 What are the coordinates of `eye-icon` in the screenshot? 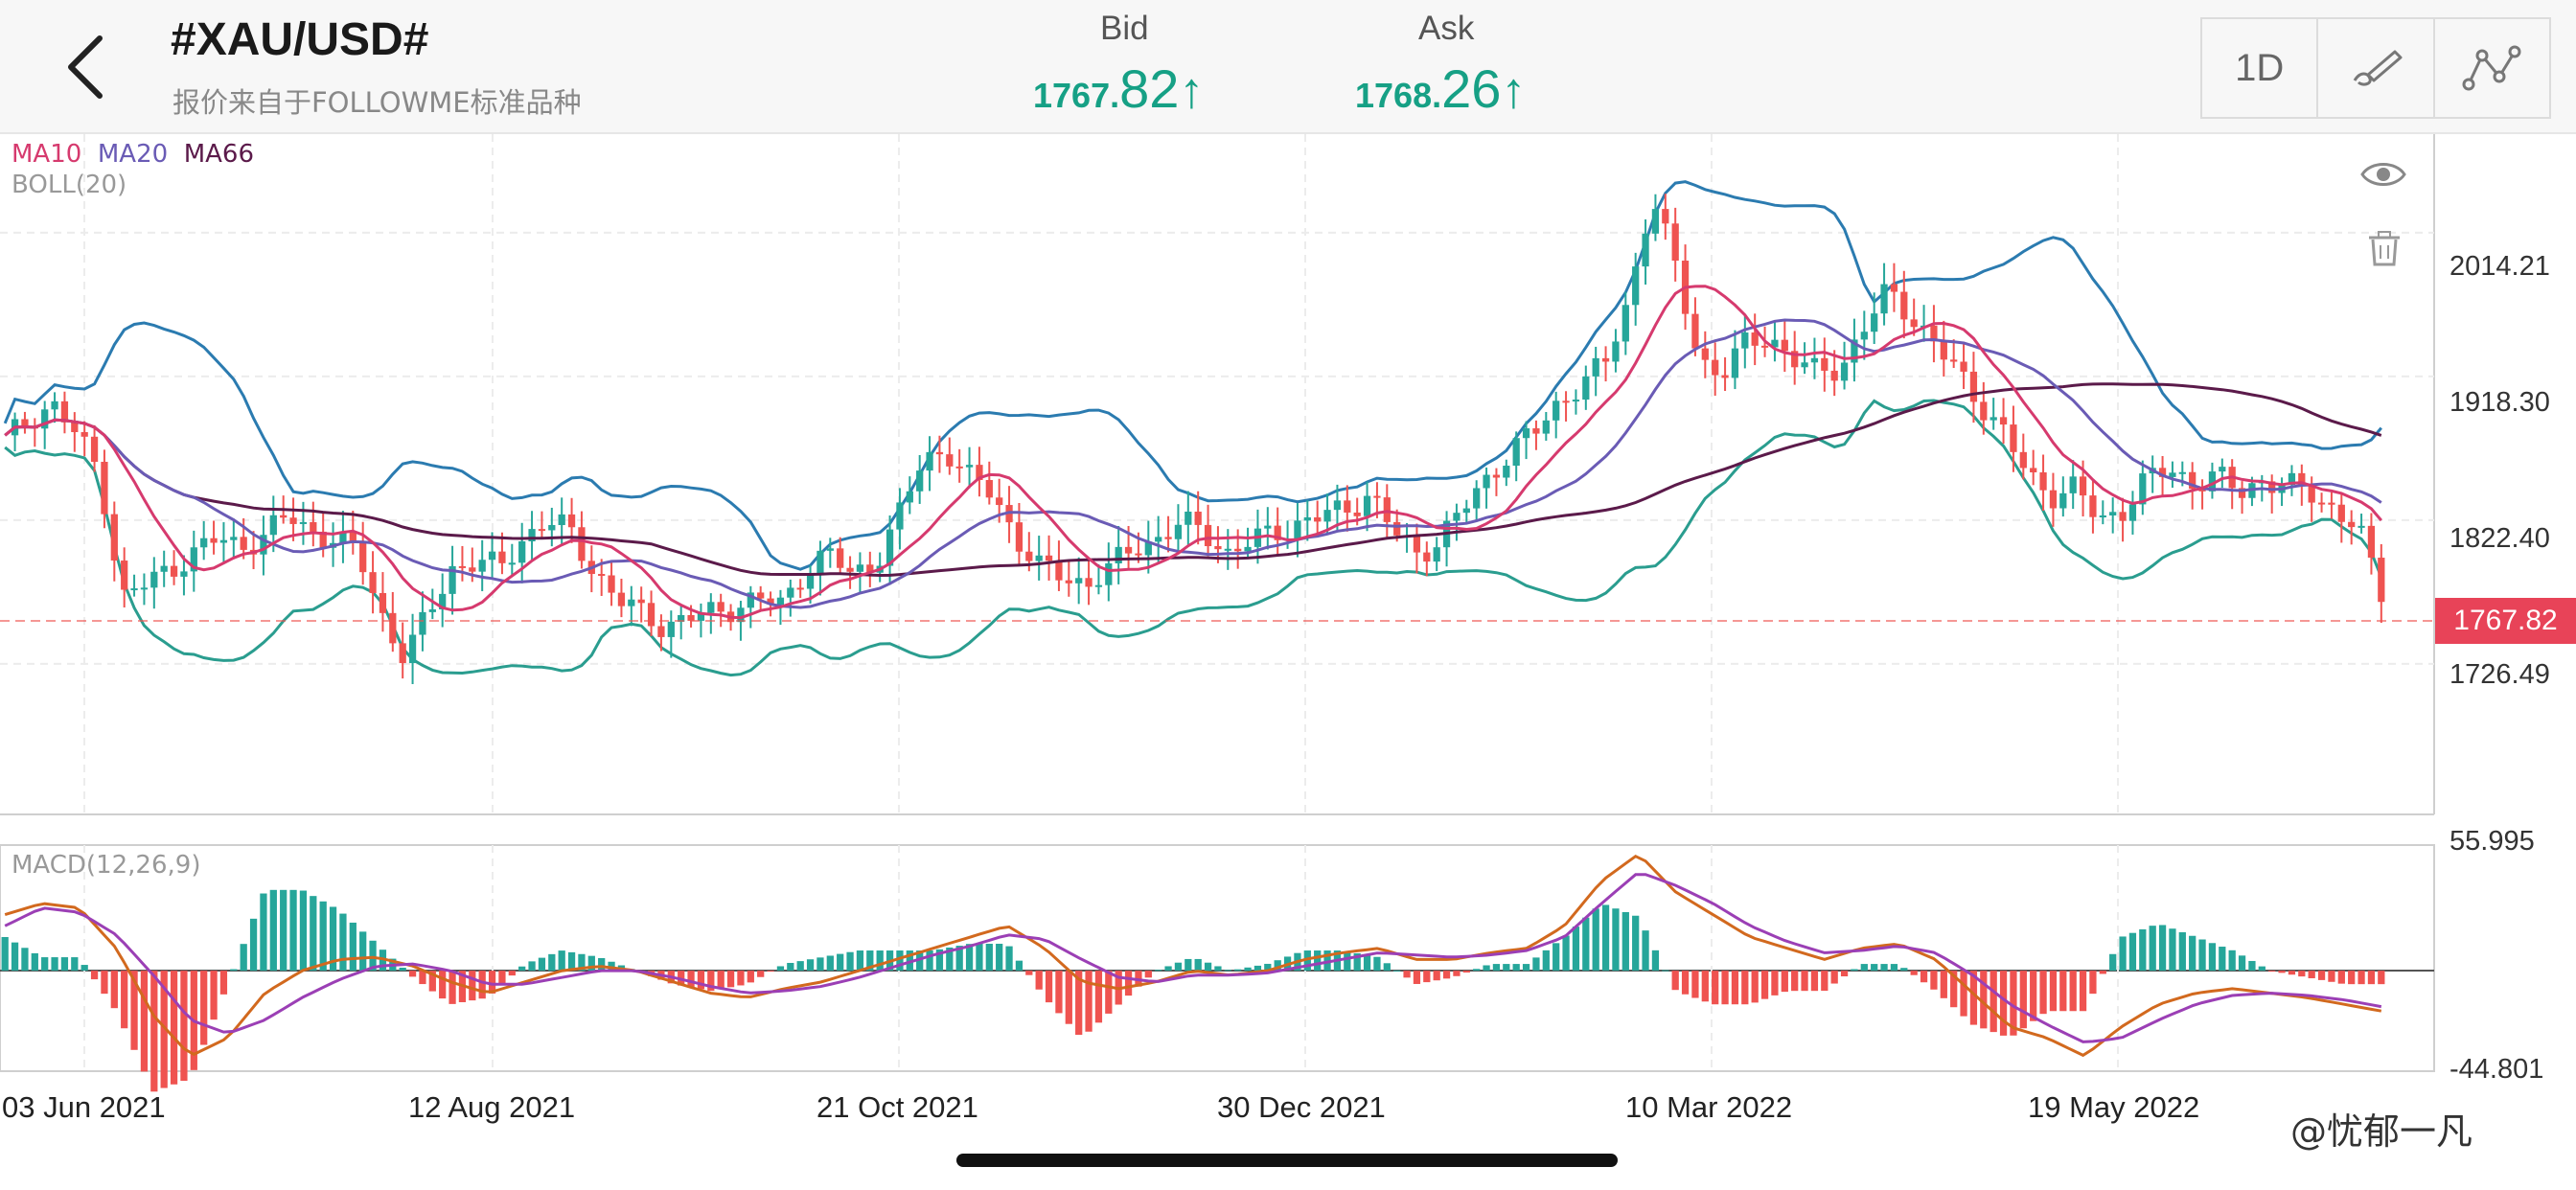 It's located at (2383, 175).